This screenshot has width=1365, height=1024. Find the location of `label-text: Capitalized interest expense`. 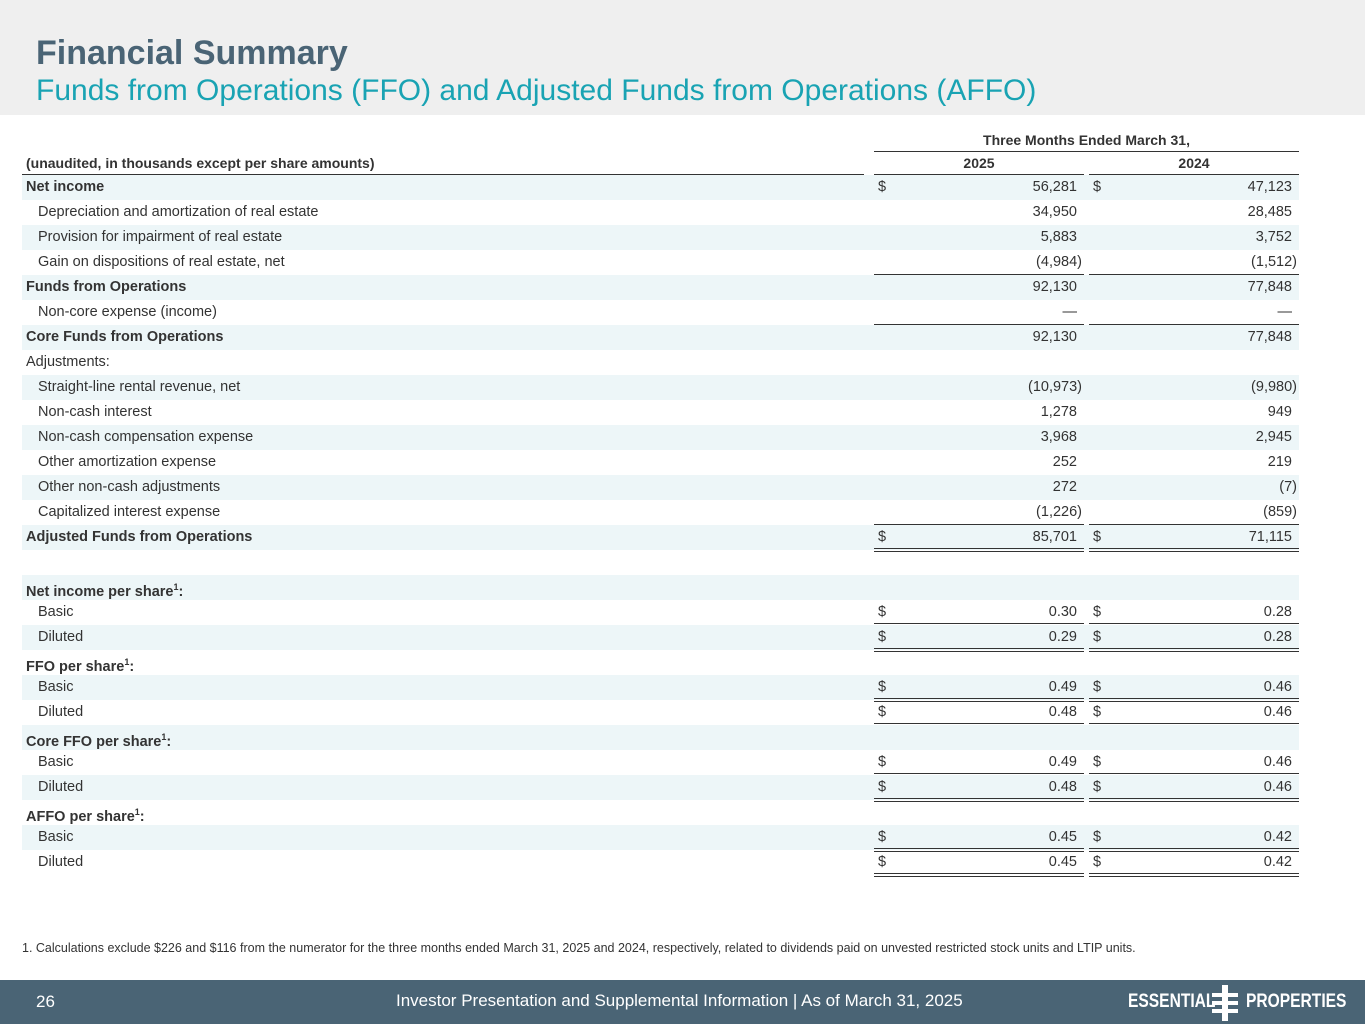

label-text: Capitalized interest expense is located at coordinates (129, 512).